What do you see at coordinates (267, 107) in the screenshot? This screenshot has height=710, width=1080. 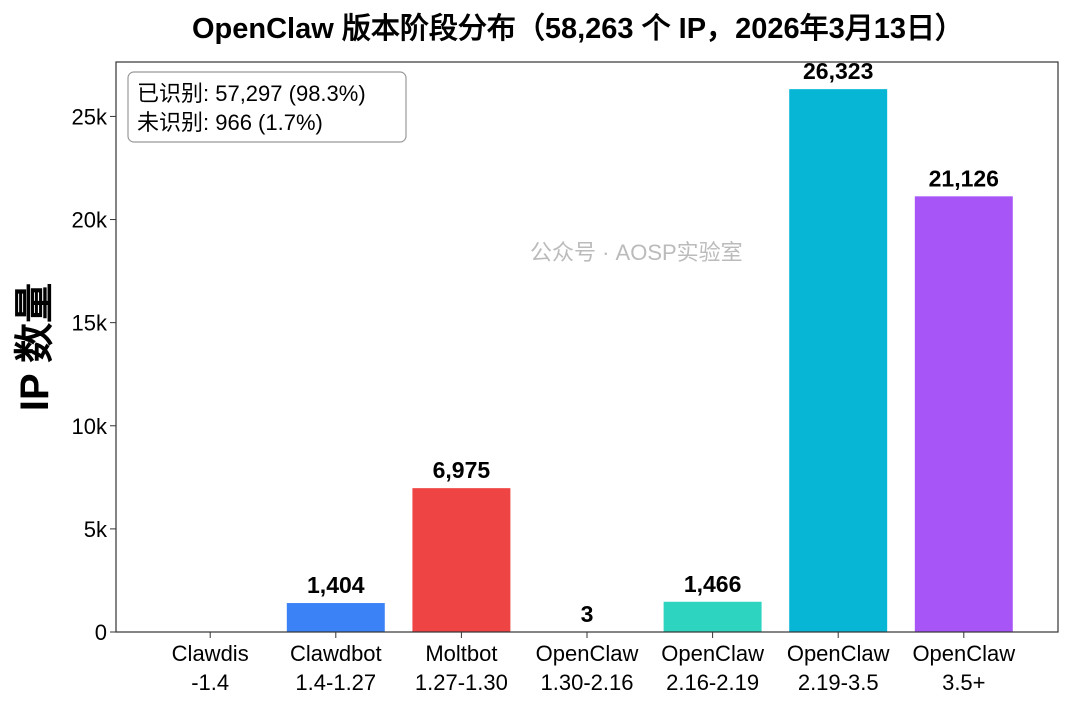 I see `annotation-box: 已识别: 57,297 (98.3%) 未识别: 966 (1.7%)` at bounding box center [267, 107].